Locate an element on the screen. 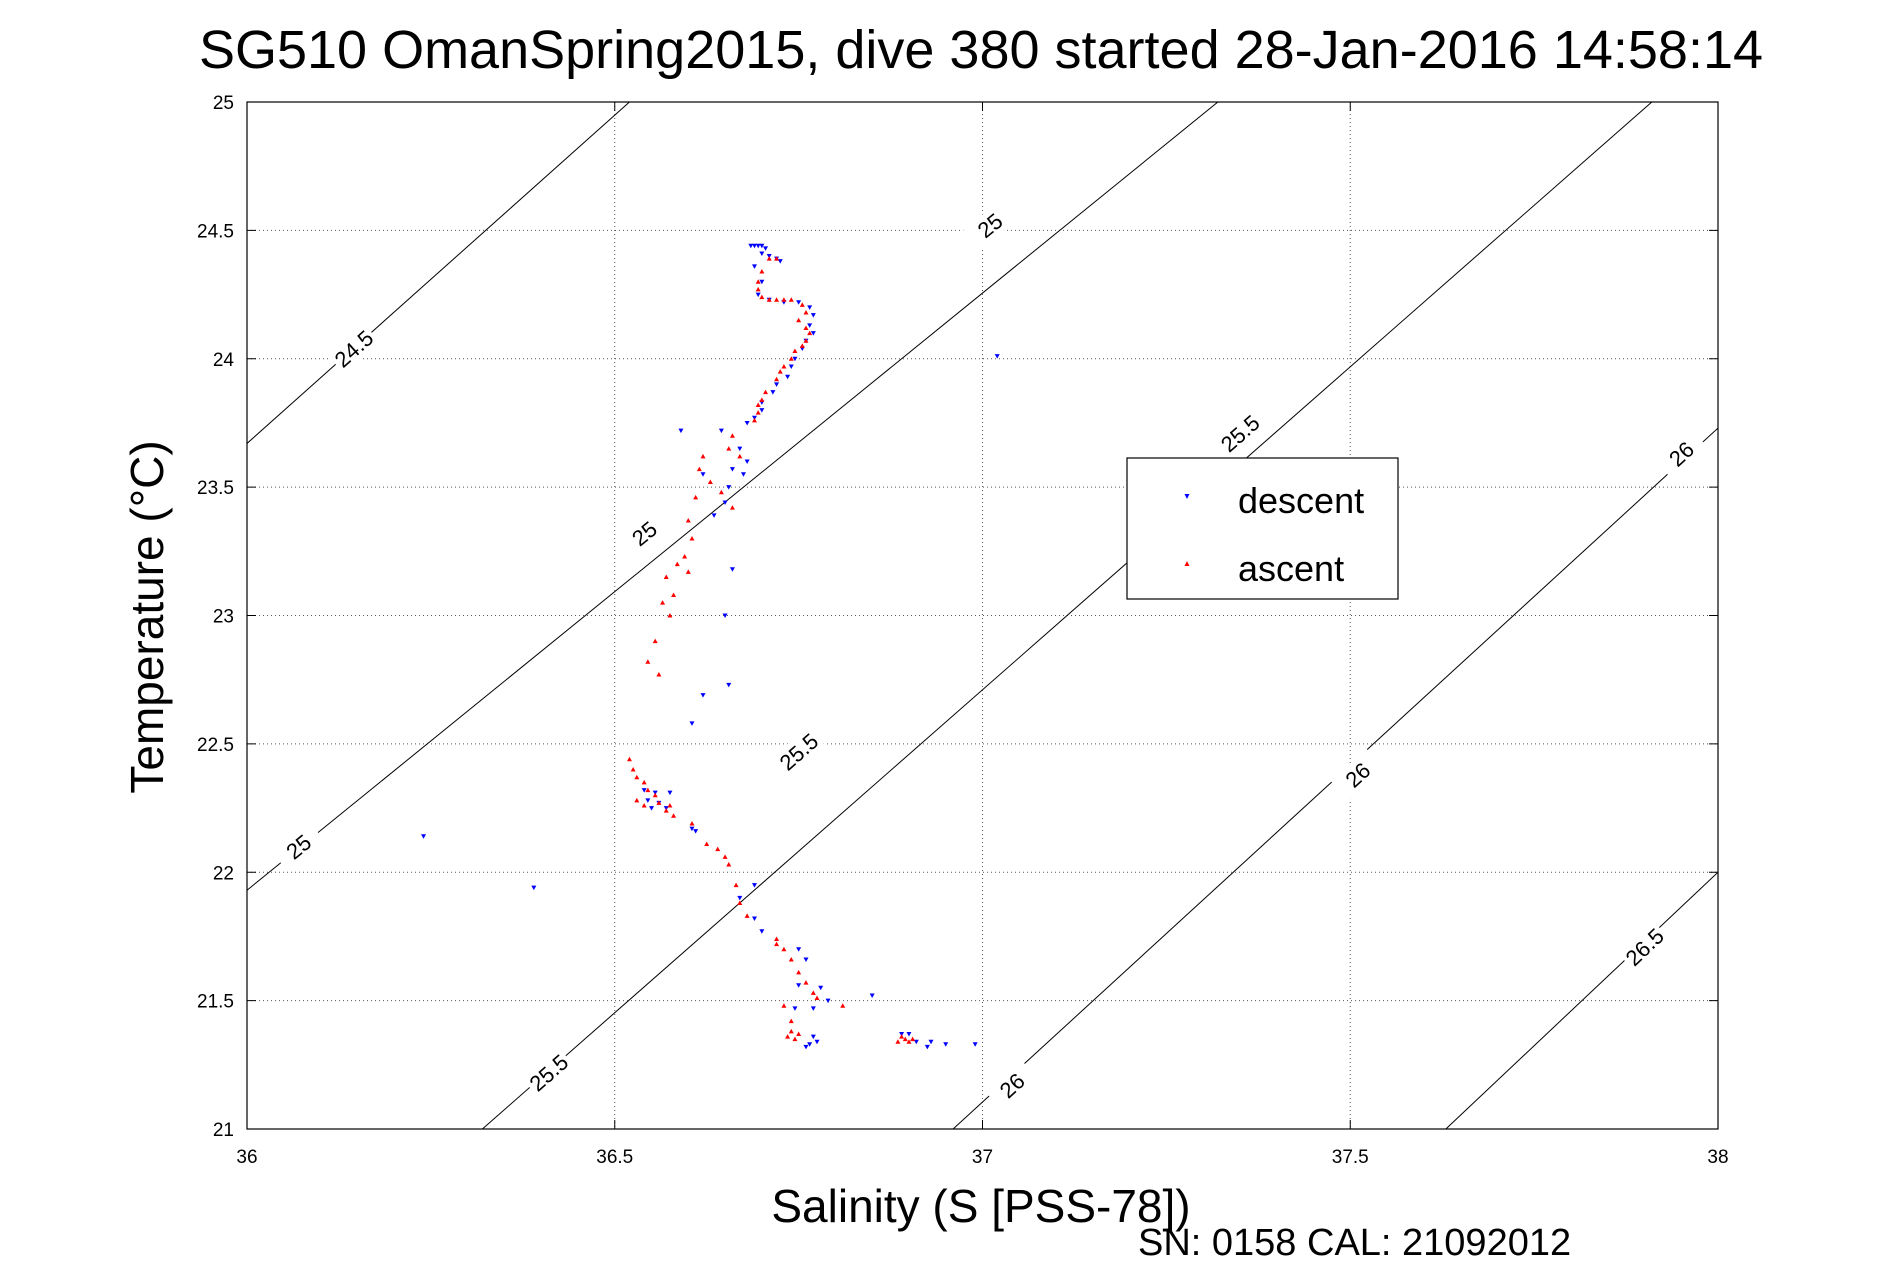  x-tick-label: 36.5 is located at coordinates (614, 1157).